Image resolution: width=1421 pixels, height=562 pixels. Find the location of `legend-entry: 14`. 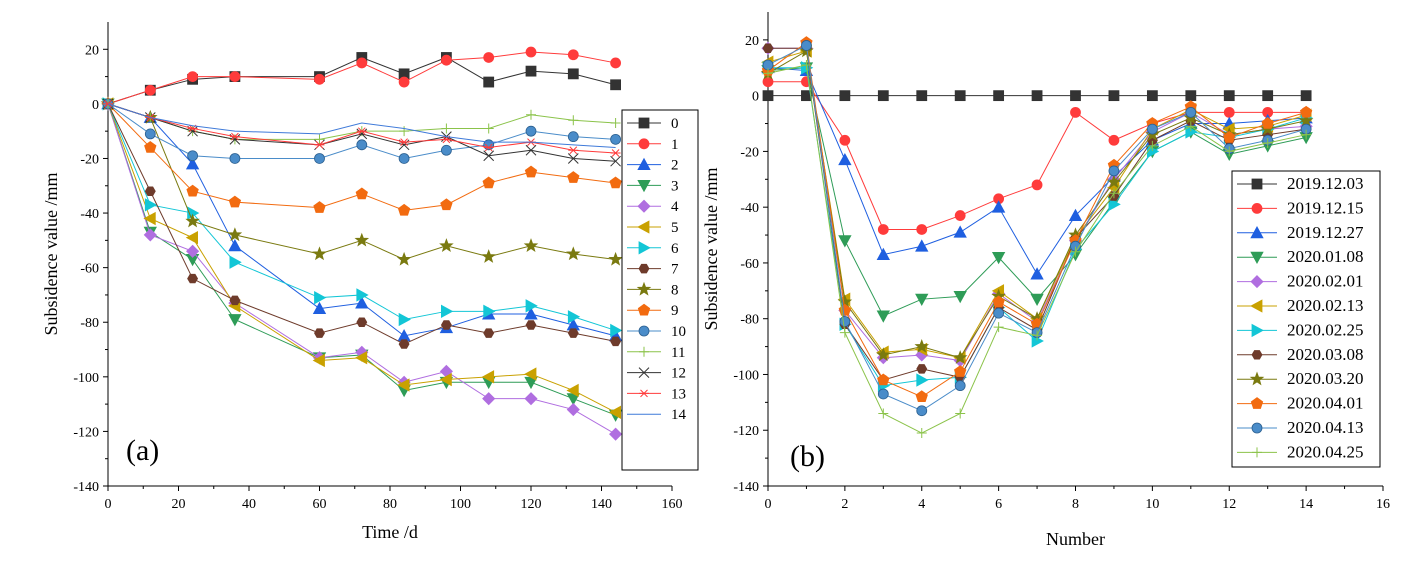

legend-entry: 14 is located at coordinates (679, 415).